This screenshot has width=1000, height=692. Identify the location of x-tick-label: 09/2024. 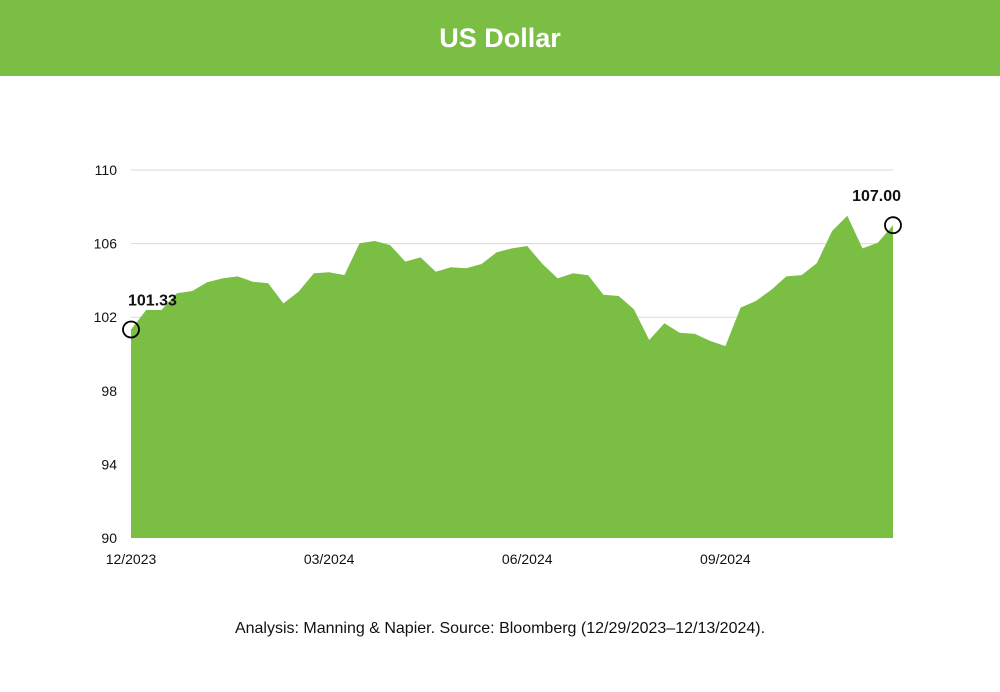
(725, 559).